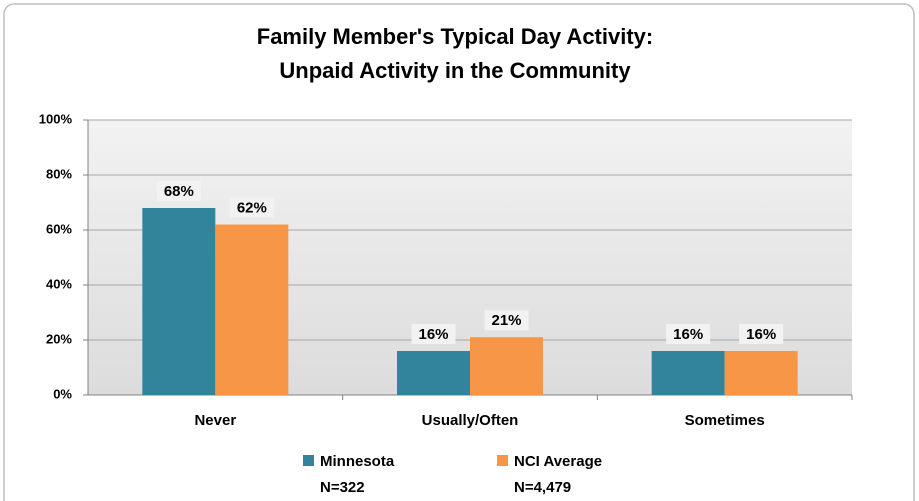 Image resolution: width=919 pixels, height=501 pixels. I want to click on data-label: 62%, so click(252, 207).